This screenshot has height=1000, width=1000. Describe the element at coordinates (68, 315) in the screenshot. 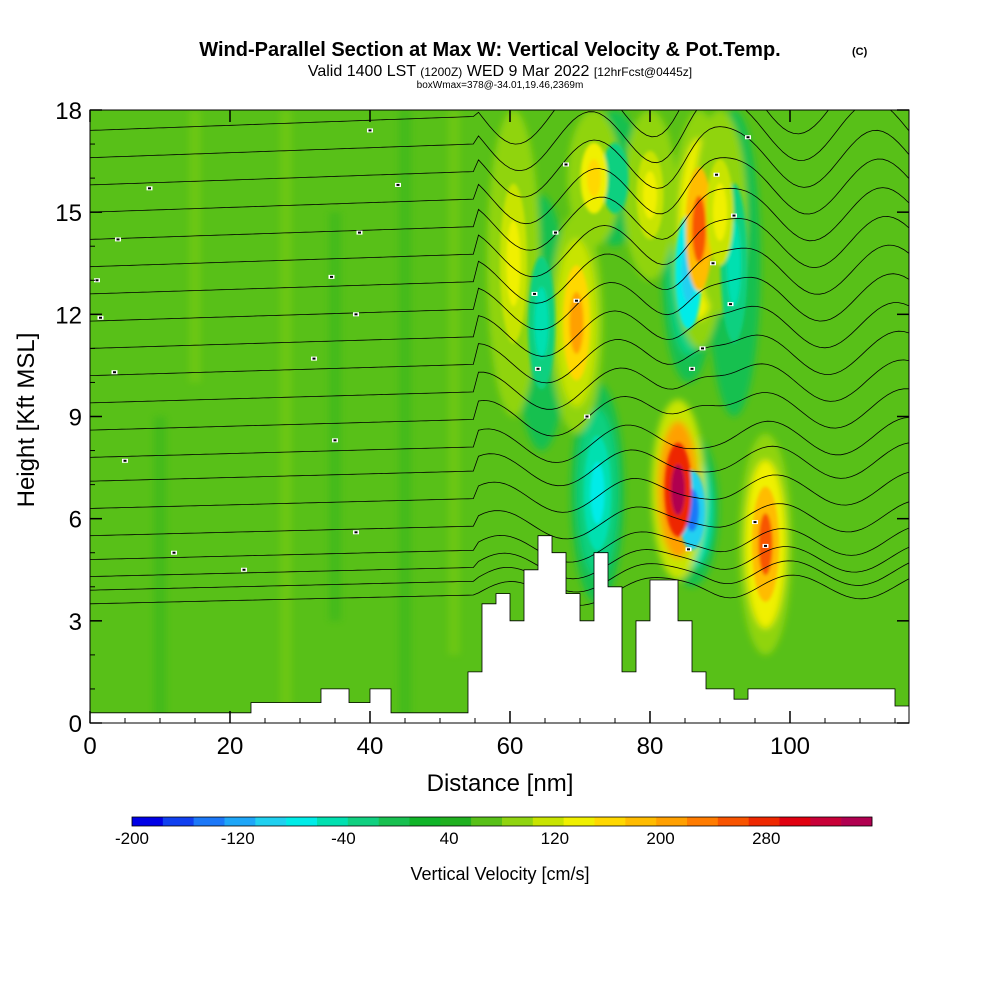

I see `y-tick-label: 12` at that location.